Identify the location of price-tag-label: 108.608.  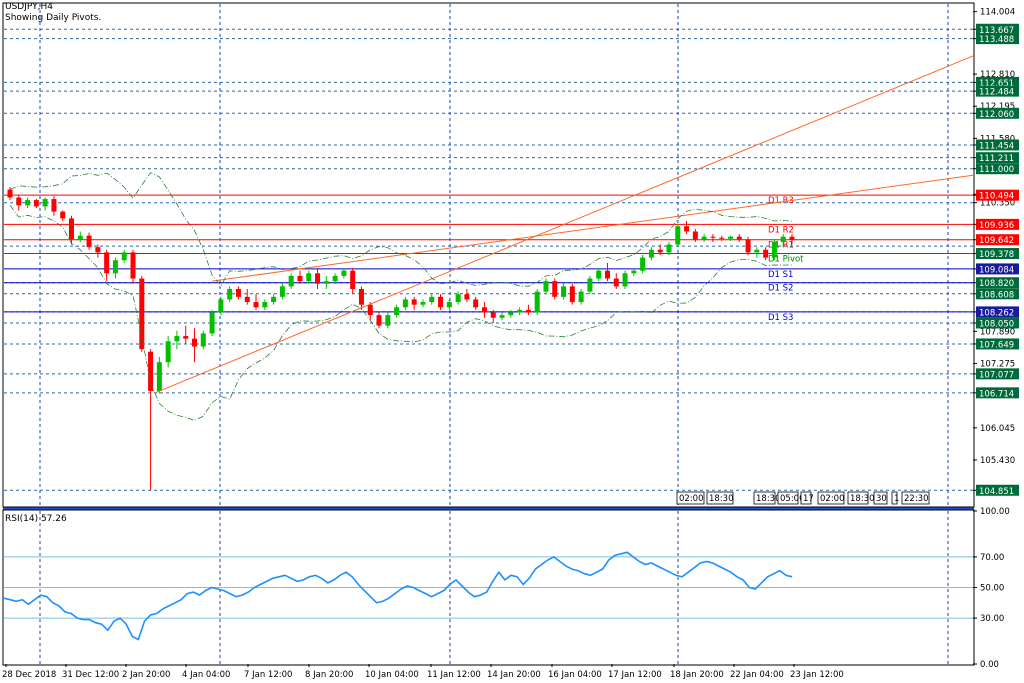
(996, 295).